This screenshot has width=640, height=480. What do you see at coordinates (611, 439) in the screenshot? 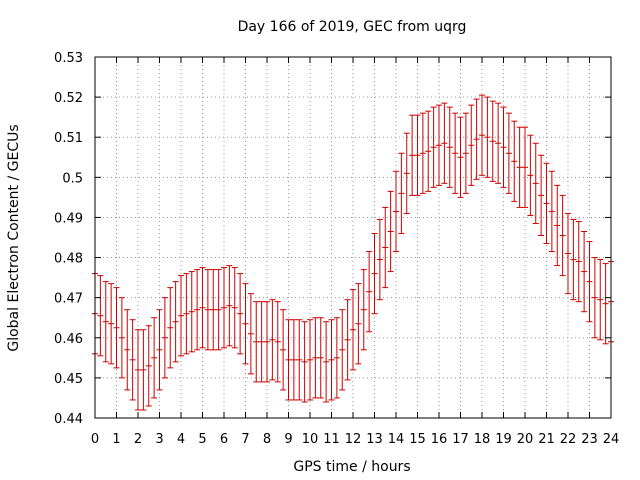
I see `x-tick-label: 24` at bounding box center [611, 439].